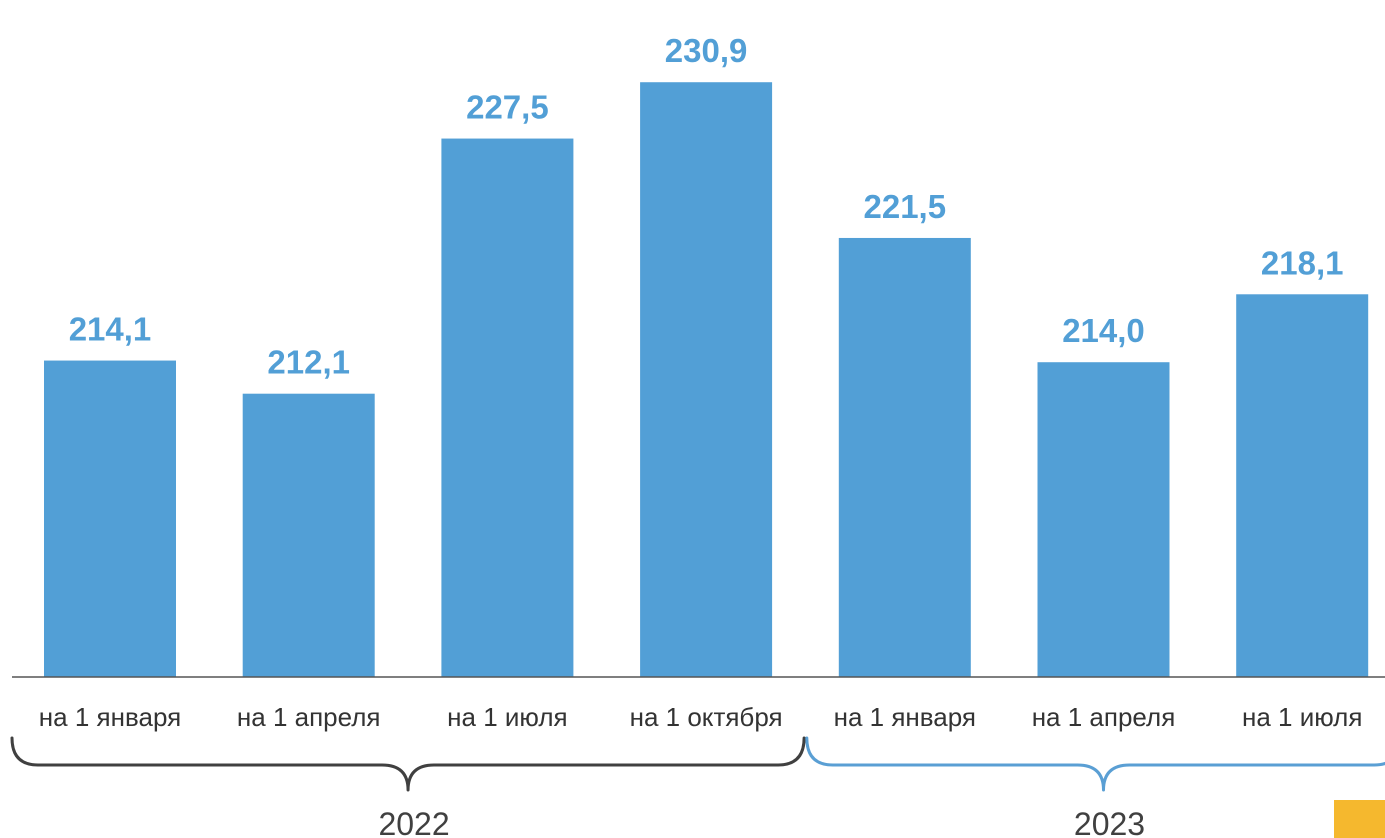  What do you see at coordinates (413, 822) in the screenshot?
I see `year-group-label: 2022` at bounding box center [413, 822].